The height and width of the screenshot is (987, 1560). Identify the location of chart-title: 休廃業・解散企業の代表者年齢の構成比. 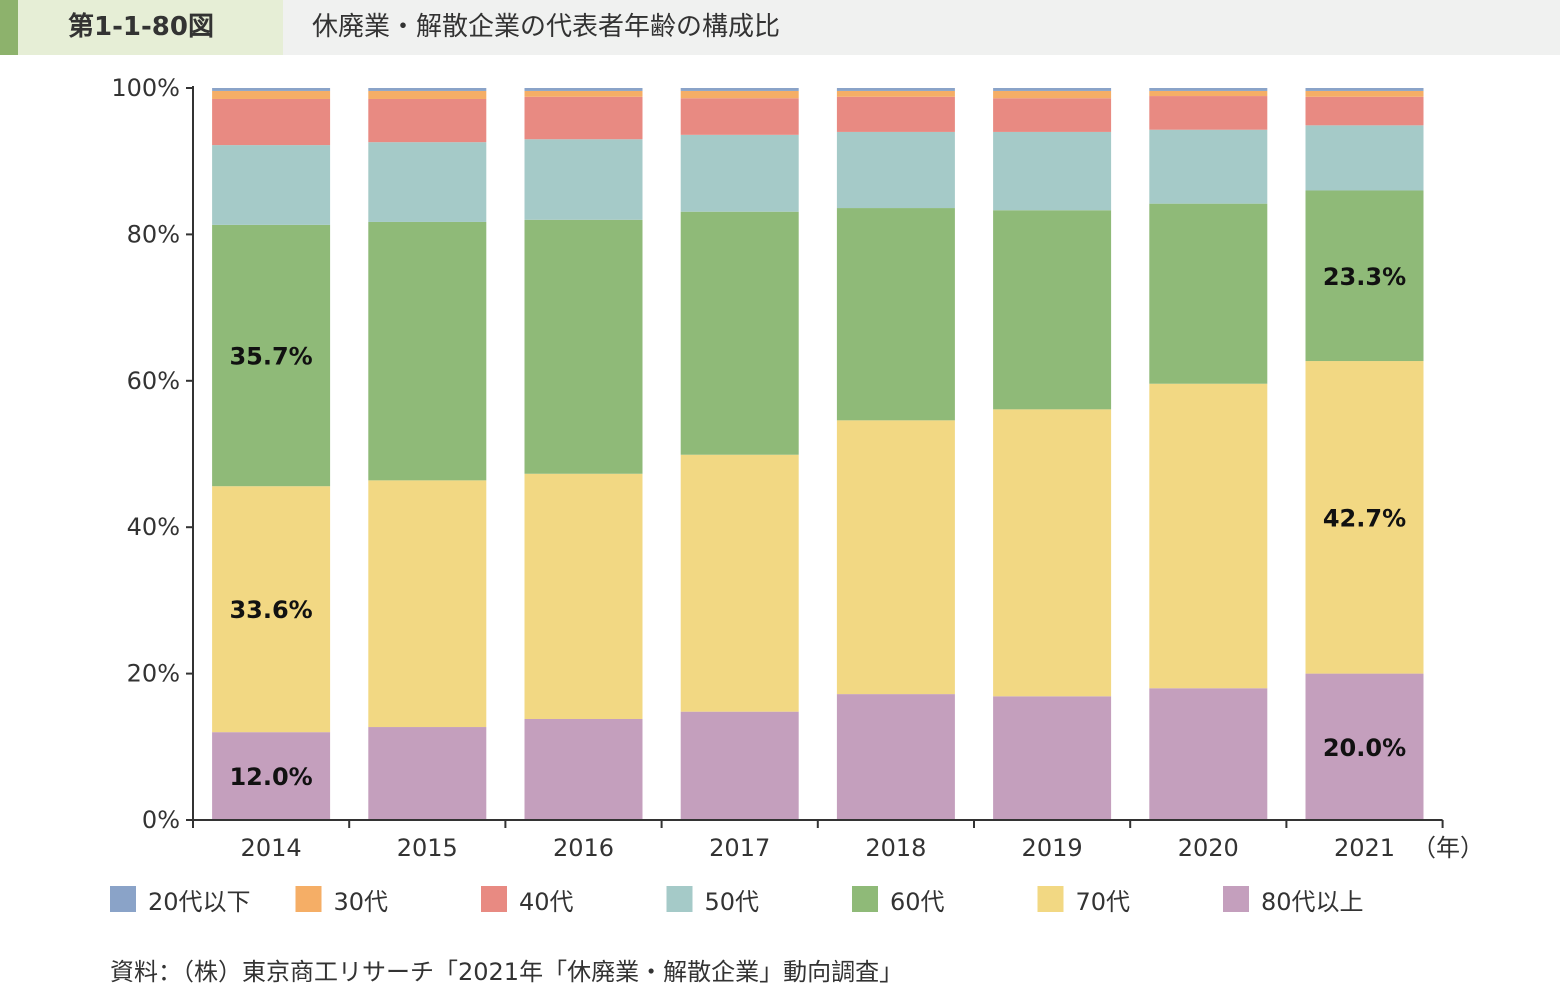
(546, 27).